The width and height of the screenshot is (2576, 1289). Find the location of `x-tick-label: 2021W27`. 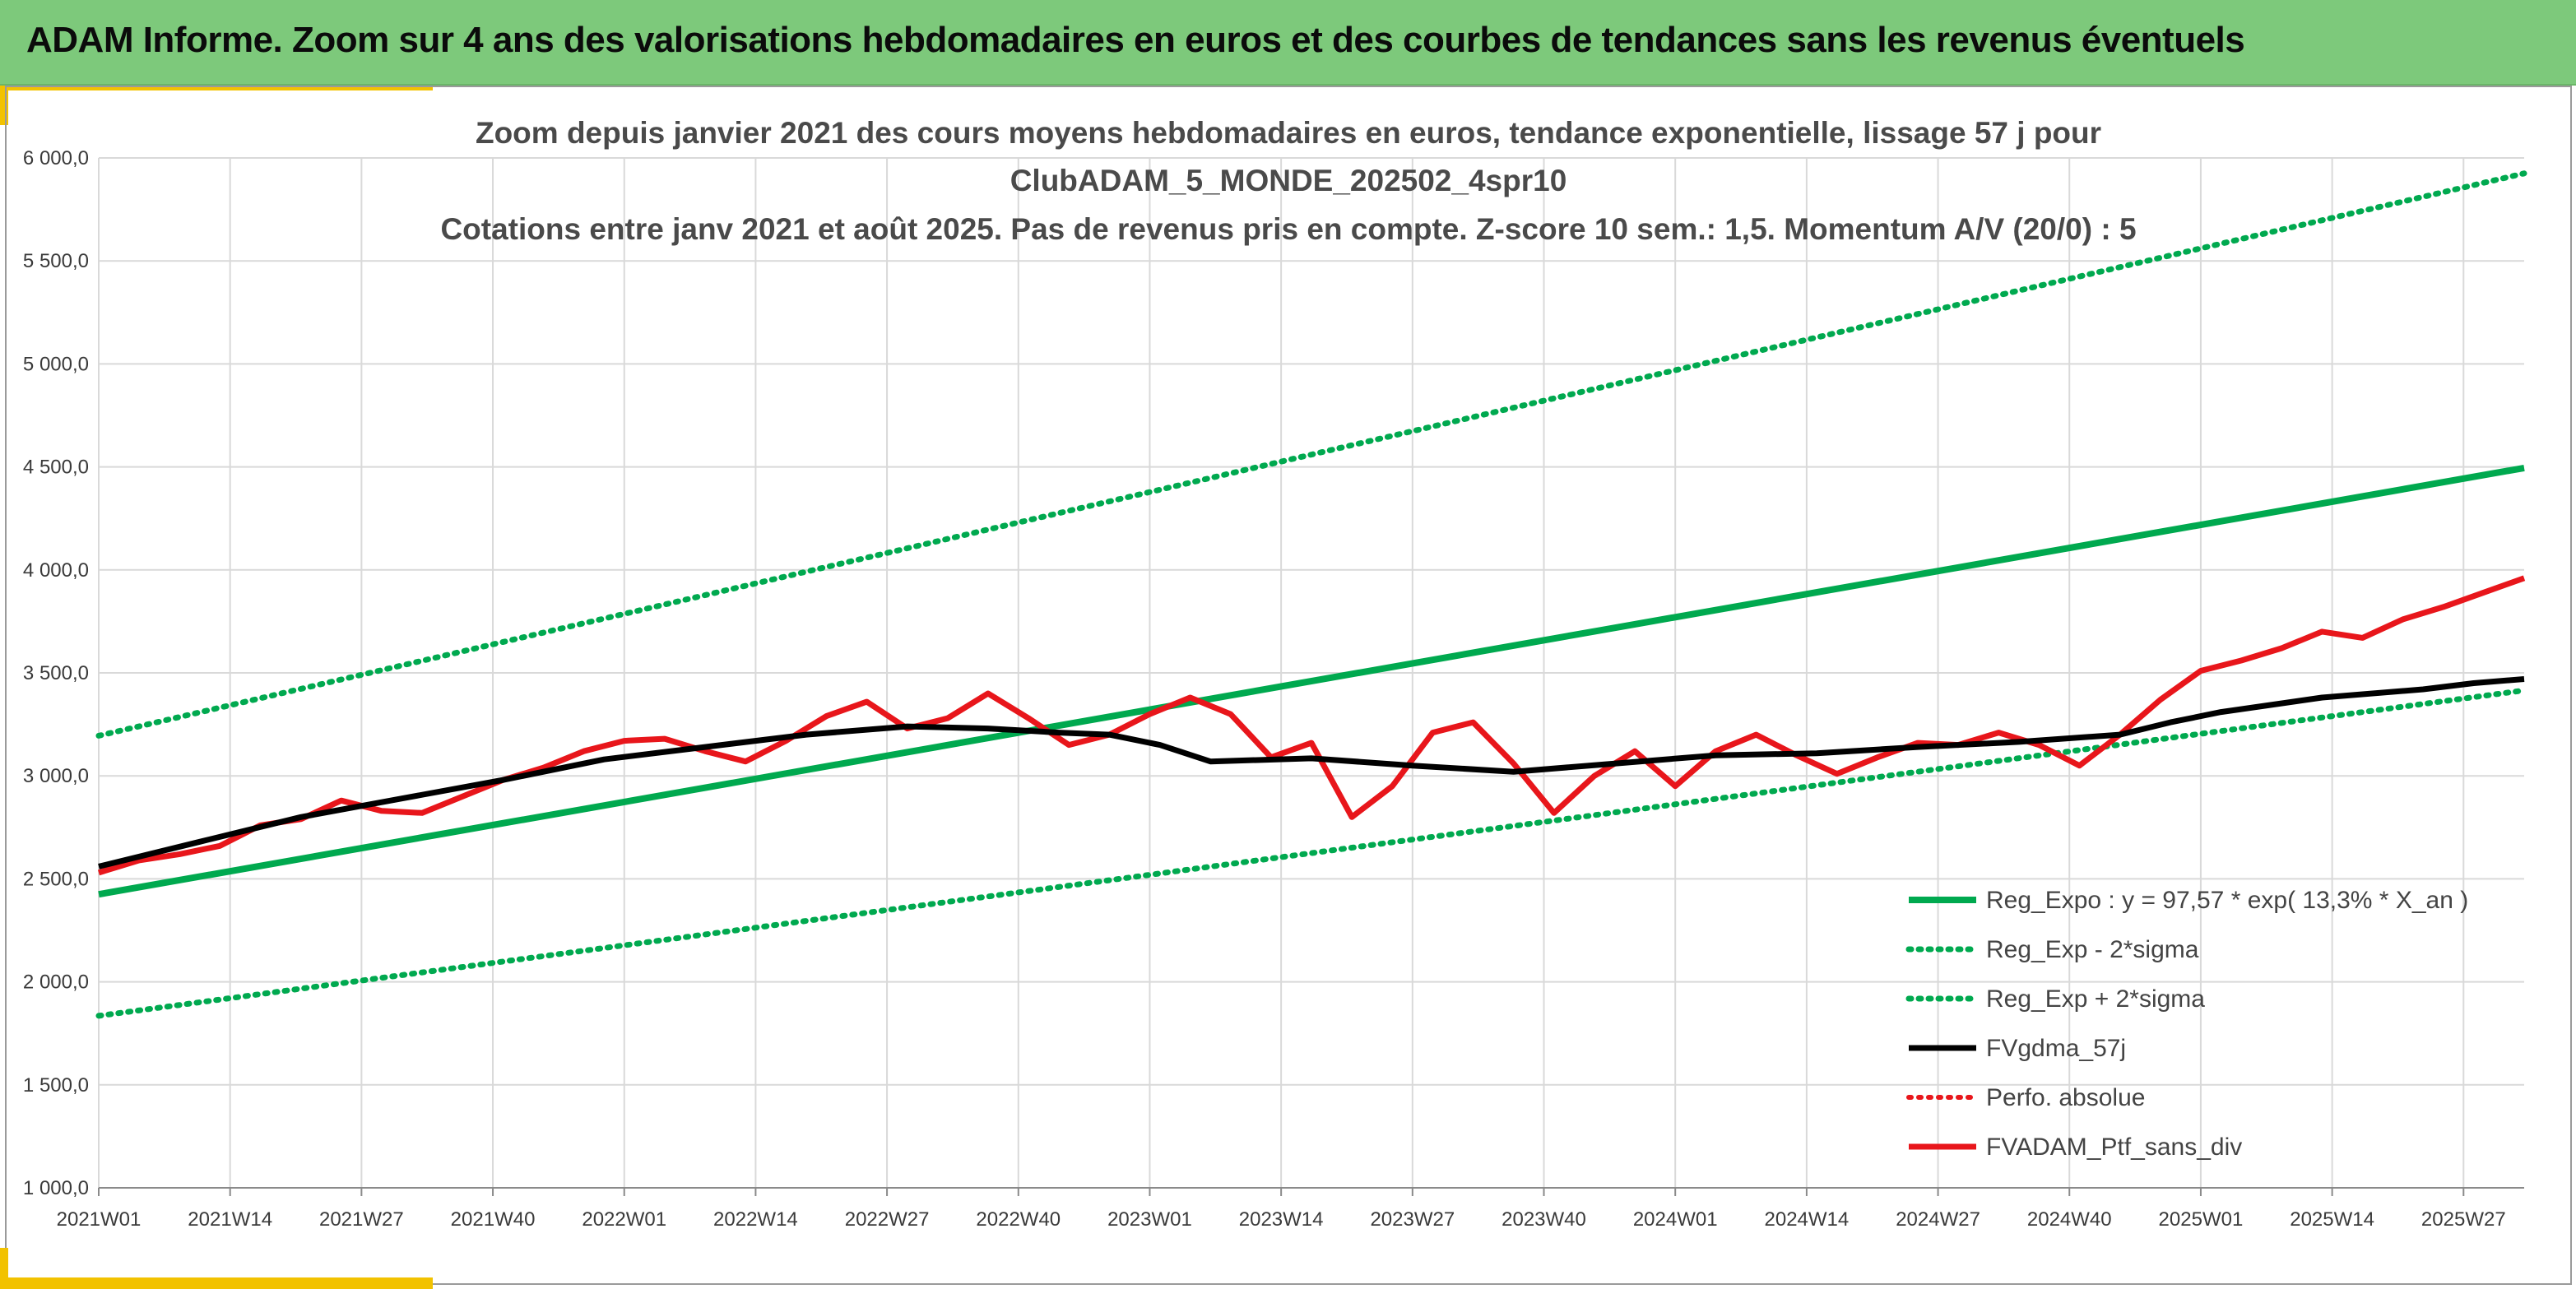

x-tick-label: 2021W27 is located at coordinates (361, 1219).